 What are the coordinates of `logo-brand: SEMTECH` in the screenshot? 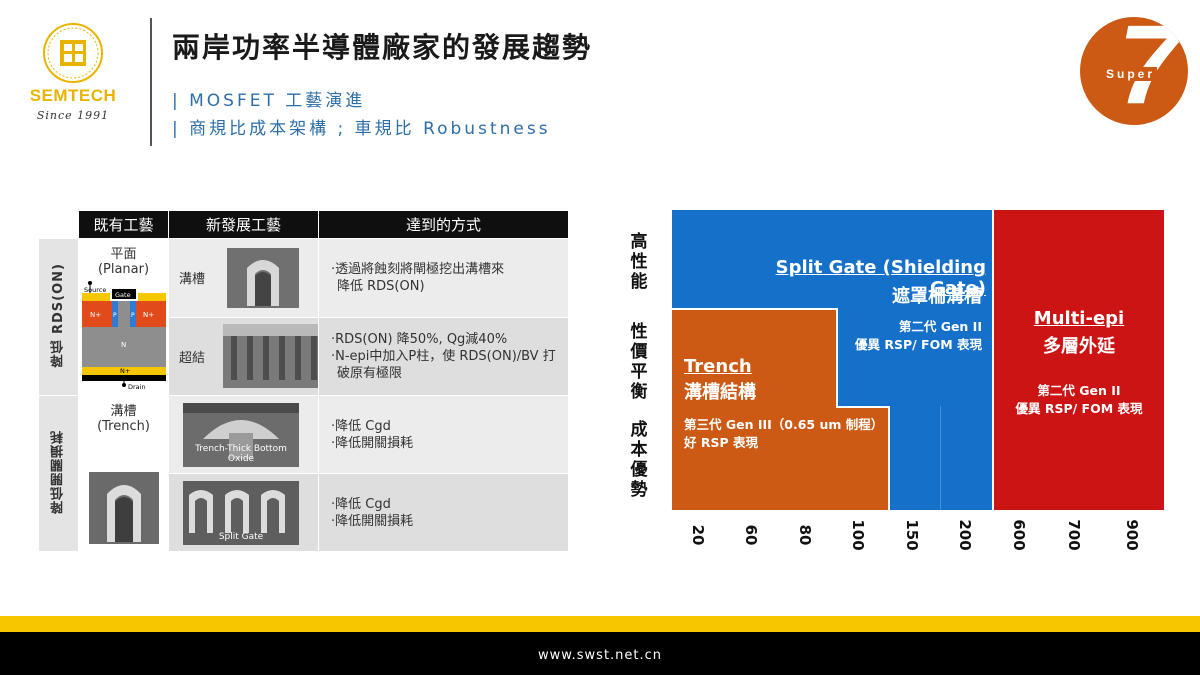 It's located at (73, 95).